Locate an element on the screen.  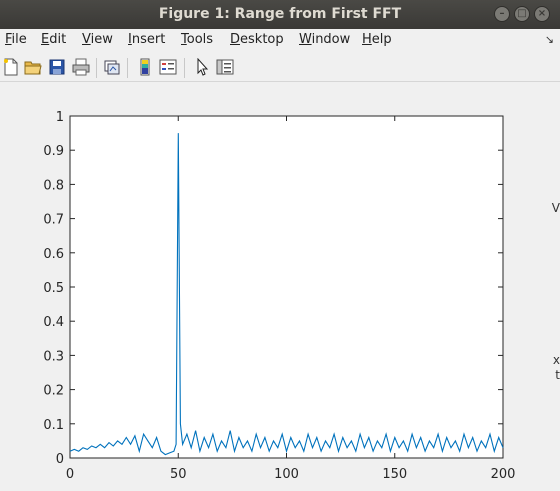
window-title: Figure 1: Range from First FFT is located at coordinates (280, 14).